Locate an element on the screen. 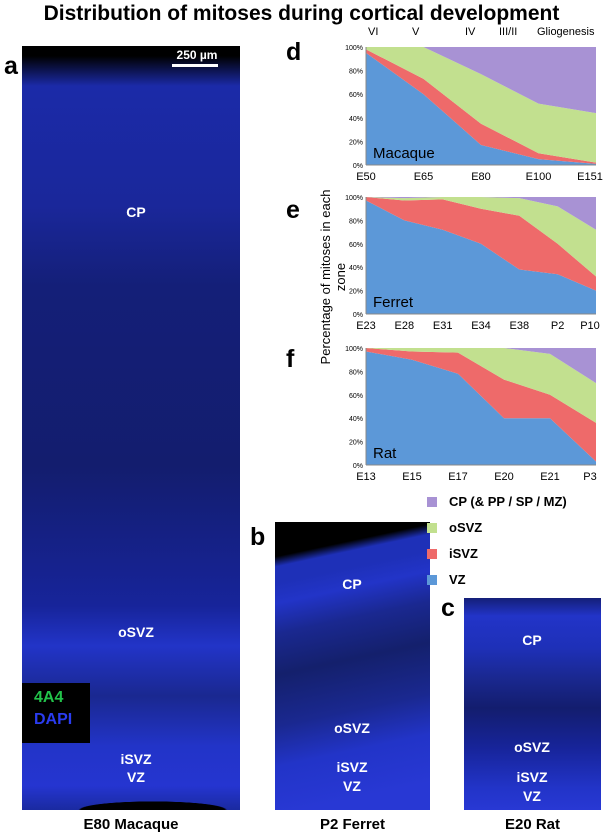 The width and height of the screenshot is (603, 838). x-tick-label-macaque: E151 is located at coordinates (590, 177).